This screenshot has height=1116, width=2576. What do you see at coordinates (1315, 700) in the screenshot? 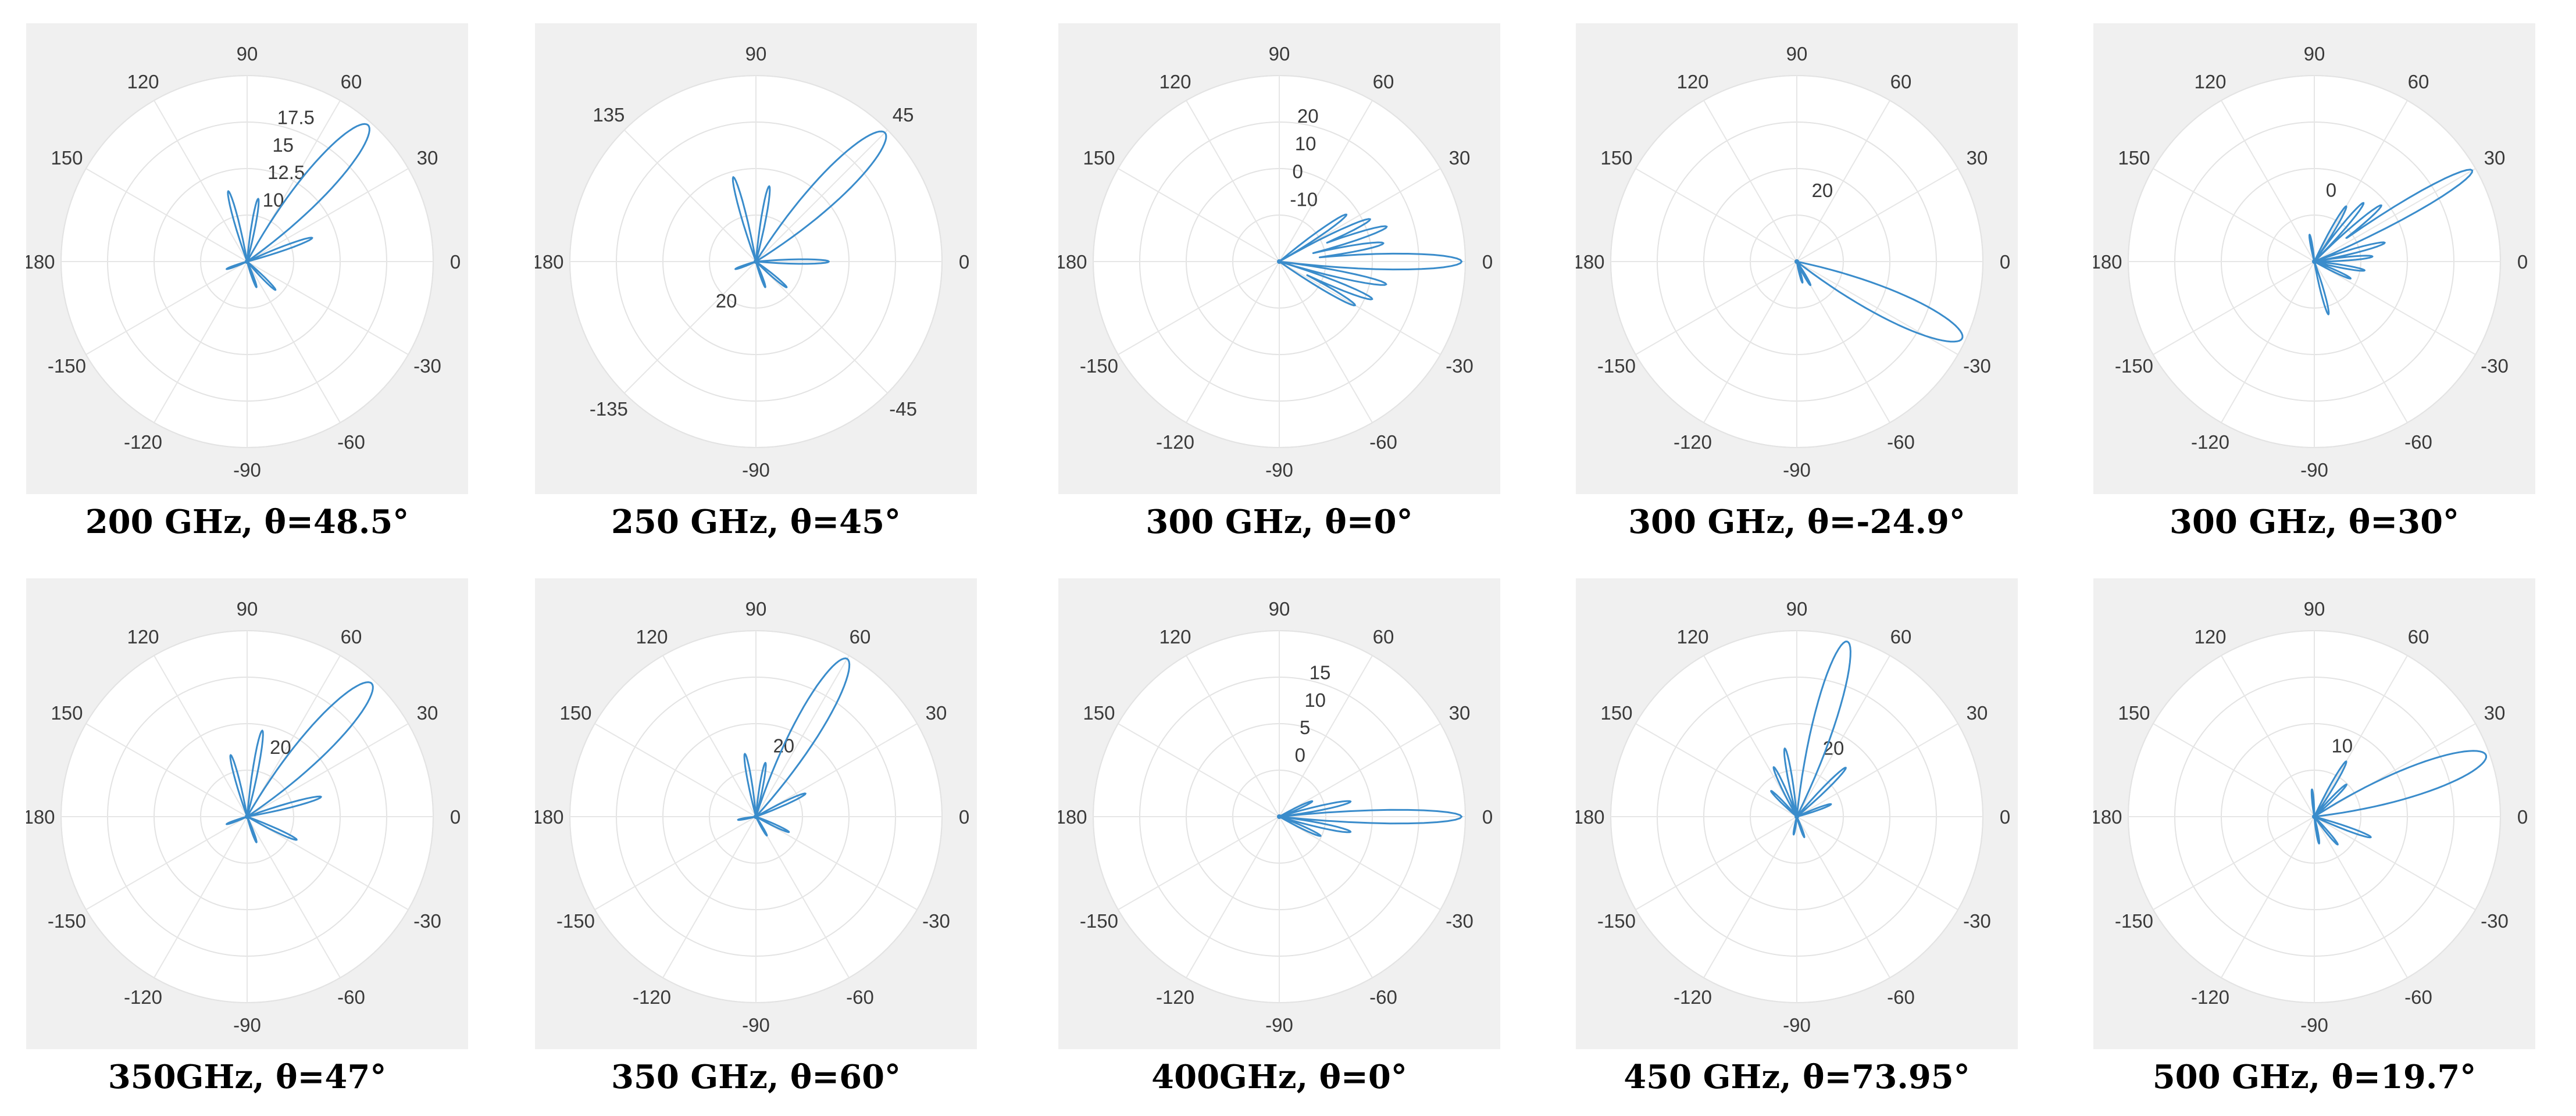
I see `radial-tick-label: 10` at bounding box center [1315, 700].